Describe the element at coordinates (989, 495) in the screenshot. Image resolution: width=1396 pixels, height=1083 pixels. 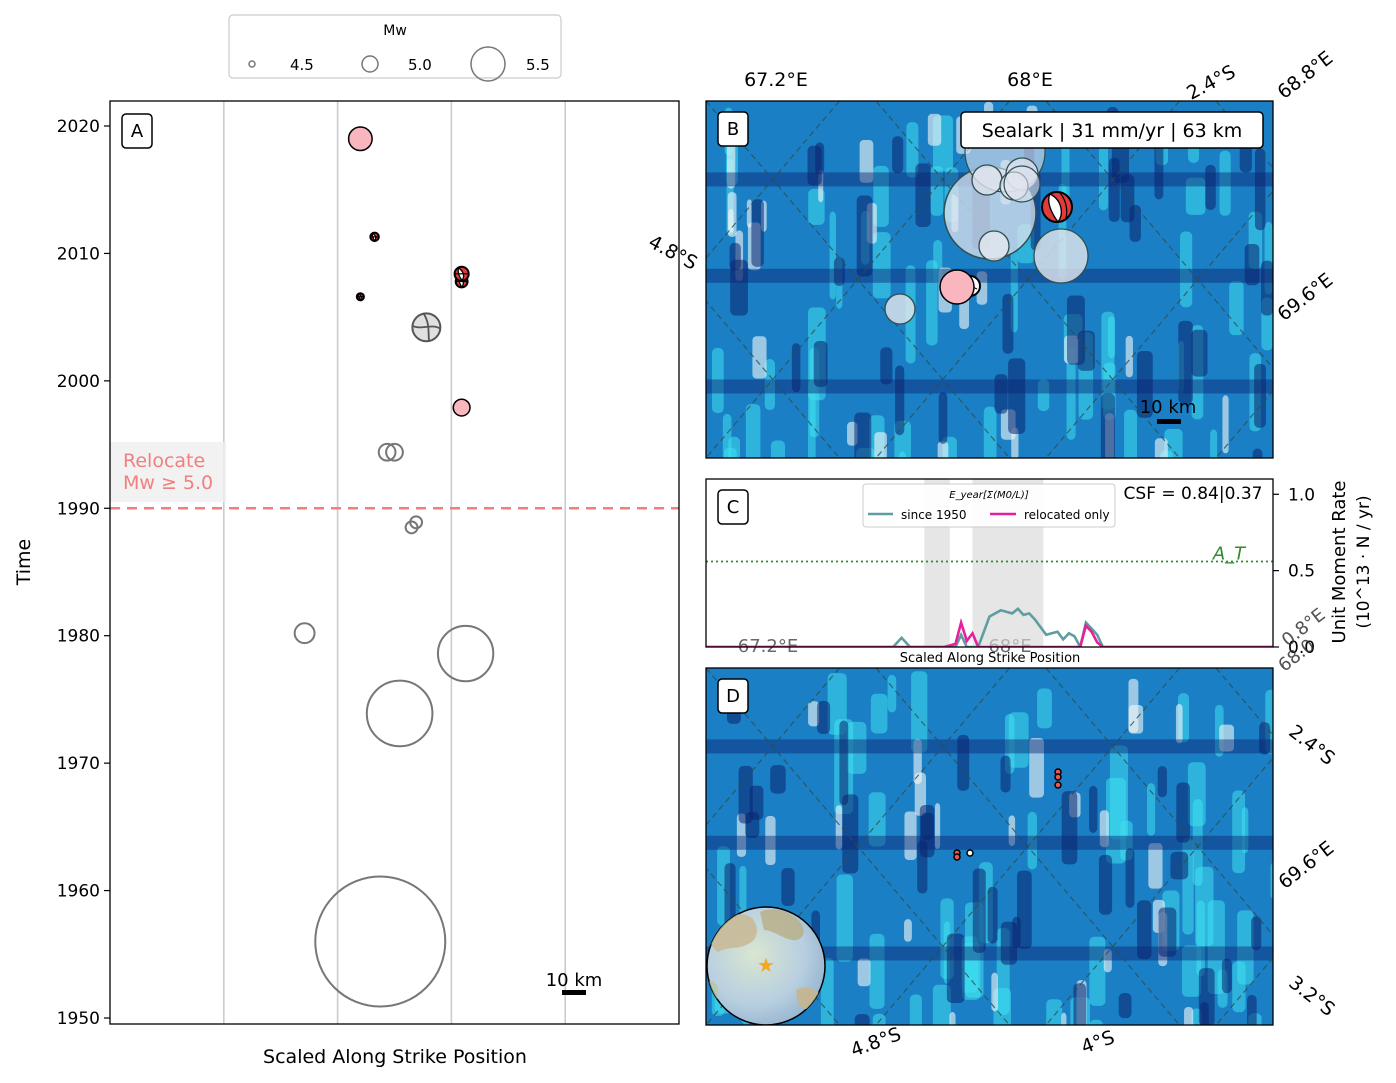
I see `panel-c-legend-title: E_year[Σ(M0/L)]` at that location.